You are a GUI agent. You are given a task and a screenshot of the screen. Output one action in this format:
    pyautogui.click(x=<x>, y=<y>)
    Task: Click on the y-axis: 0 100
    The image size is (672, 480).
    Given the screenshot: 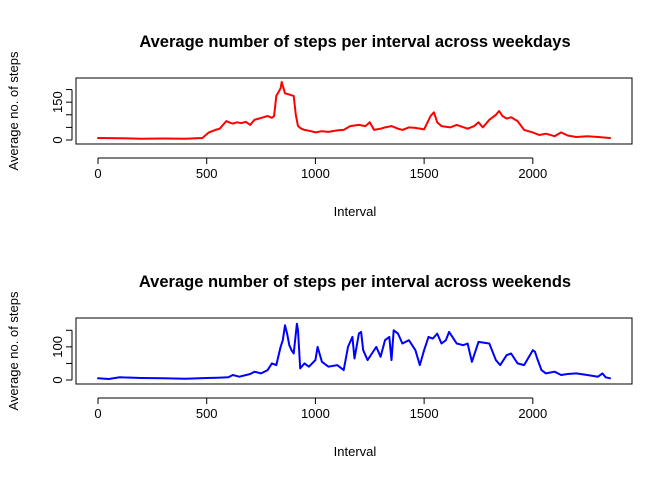 What is the action you would take?
    pyautogui.click(x=61, y=356)
    